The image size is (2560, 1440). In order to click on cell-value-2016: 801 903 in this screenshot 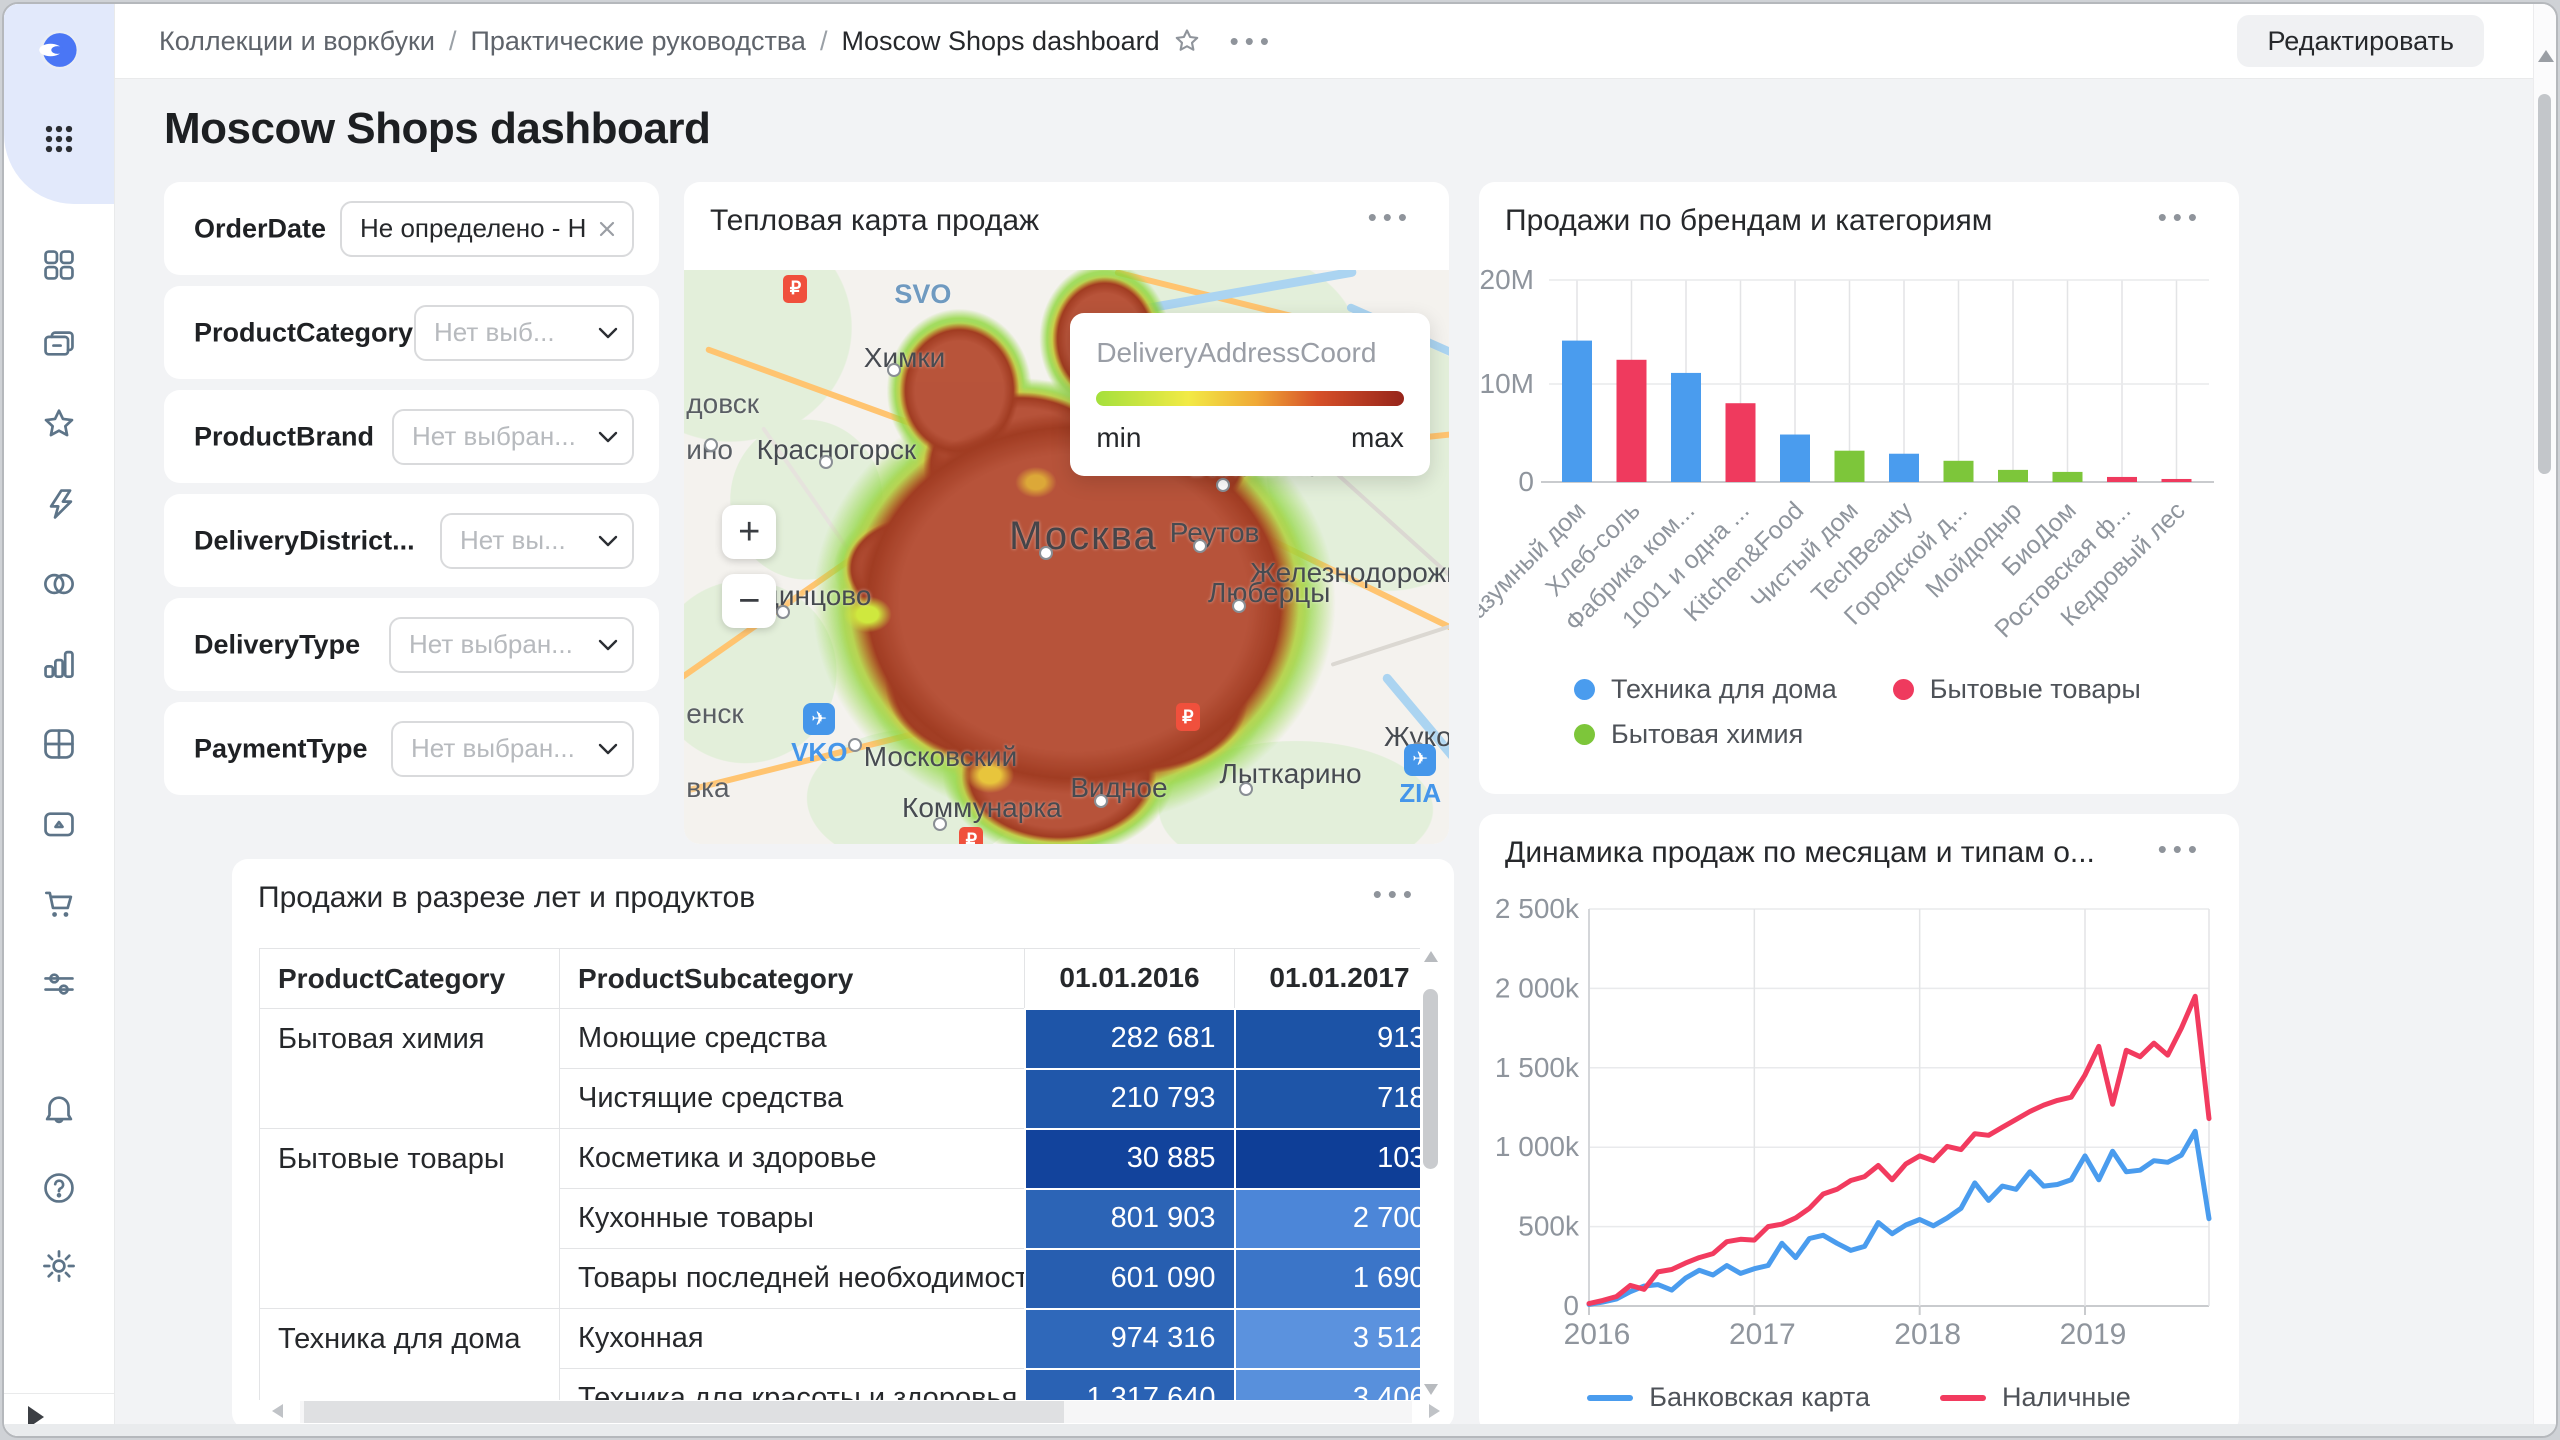, I will do `click(1129, 1218)`.